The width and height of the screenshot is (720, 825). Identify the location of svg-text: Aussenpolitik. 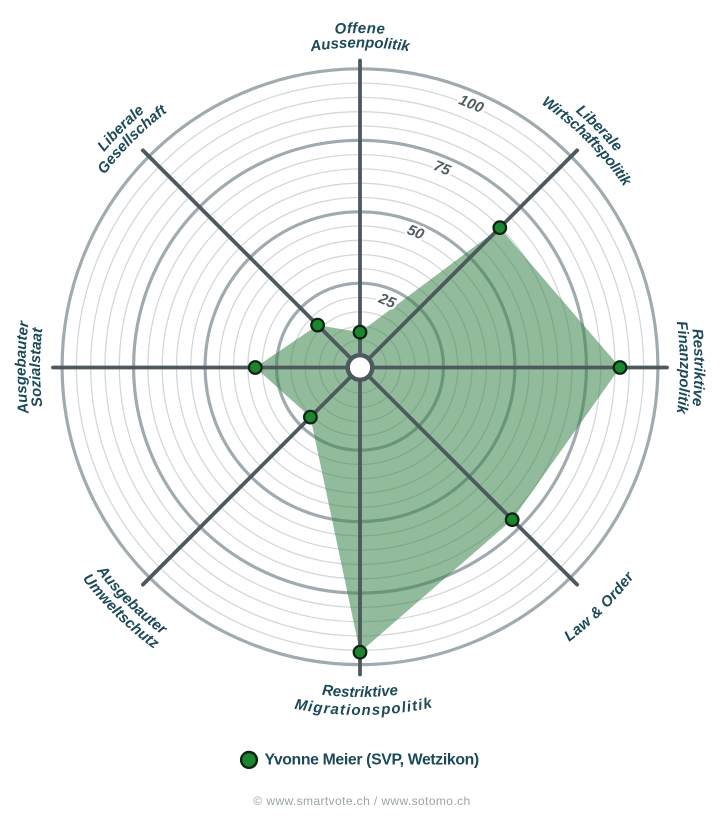
(359, 44).